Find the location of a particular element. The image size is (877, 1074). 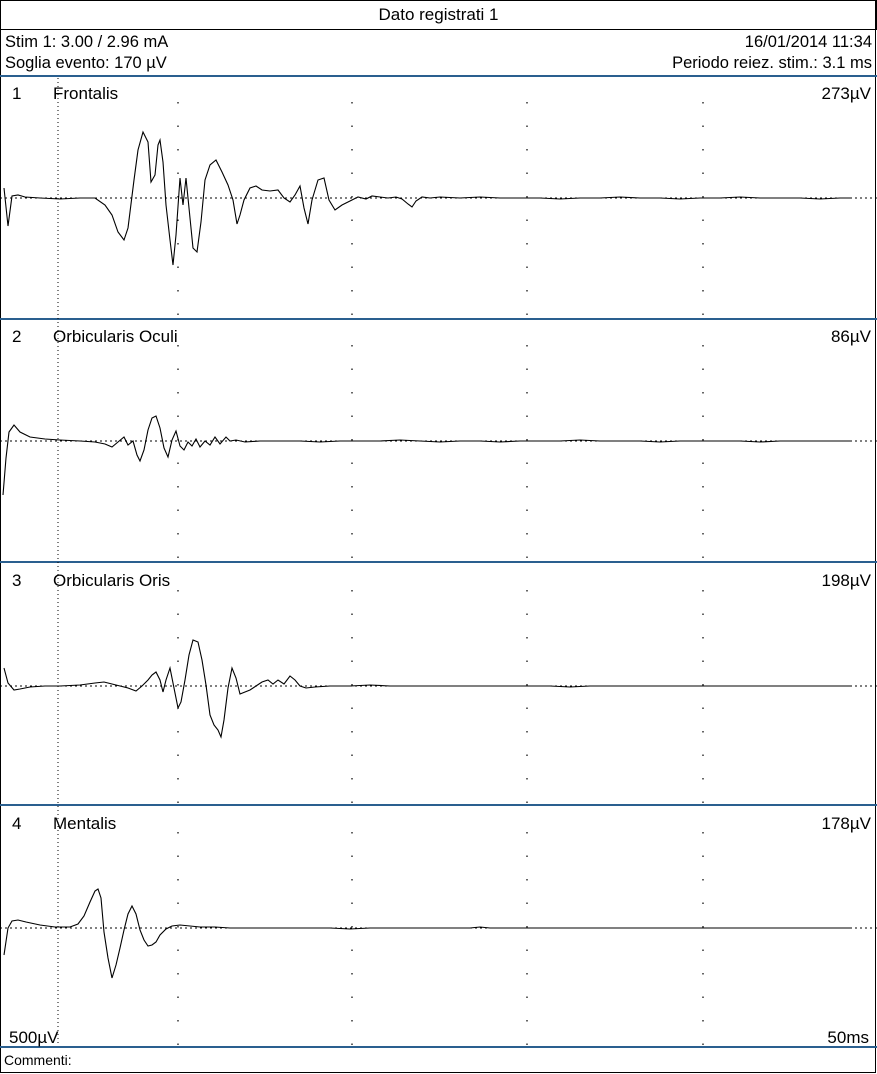

channel-name: Mentalis is located at coordinates (85, 823).